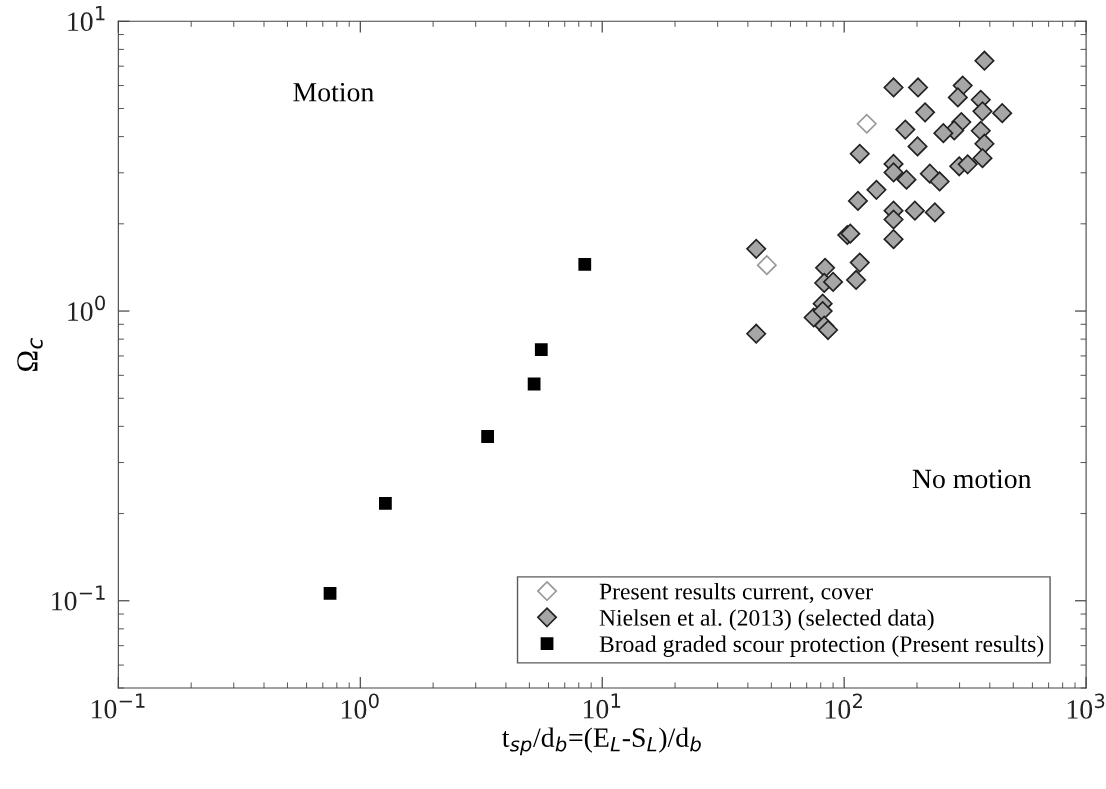 Image resolution: width=1106 pixels, height=789 pixels. What do you see at coordinates (86, 18) in the screenshot?
I see `y-tick-label: 10$^{1}$` at bounding box center [86, 18].